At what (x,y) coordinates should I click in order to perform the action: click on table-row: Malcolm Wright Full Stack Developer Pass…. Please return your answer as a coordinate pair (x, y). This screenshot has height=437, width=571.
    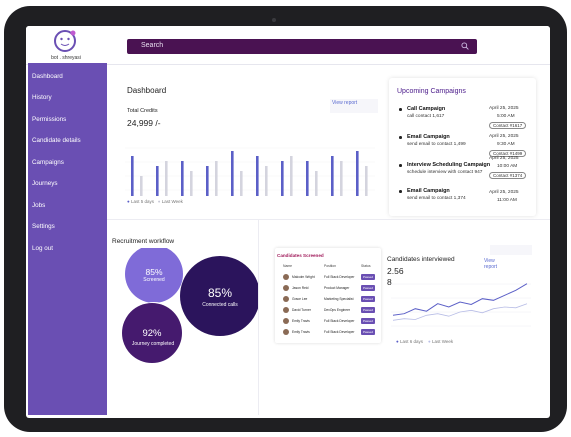
    Looking at the image, I should click on (328, 277).